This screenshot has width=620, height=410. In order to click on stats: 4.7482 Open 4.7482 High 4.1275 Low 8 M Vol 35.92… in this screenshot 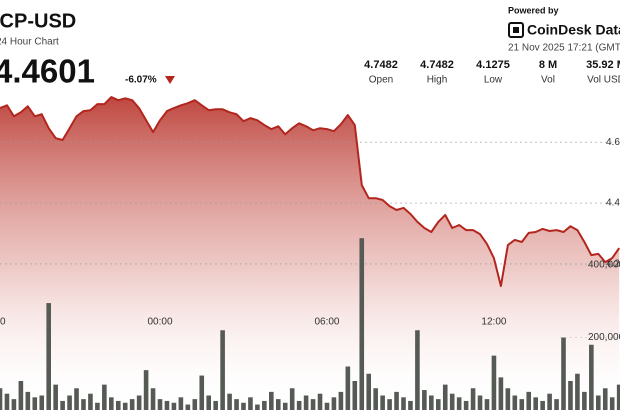, I will do `click(492, 72)`.